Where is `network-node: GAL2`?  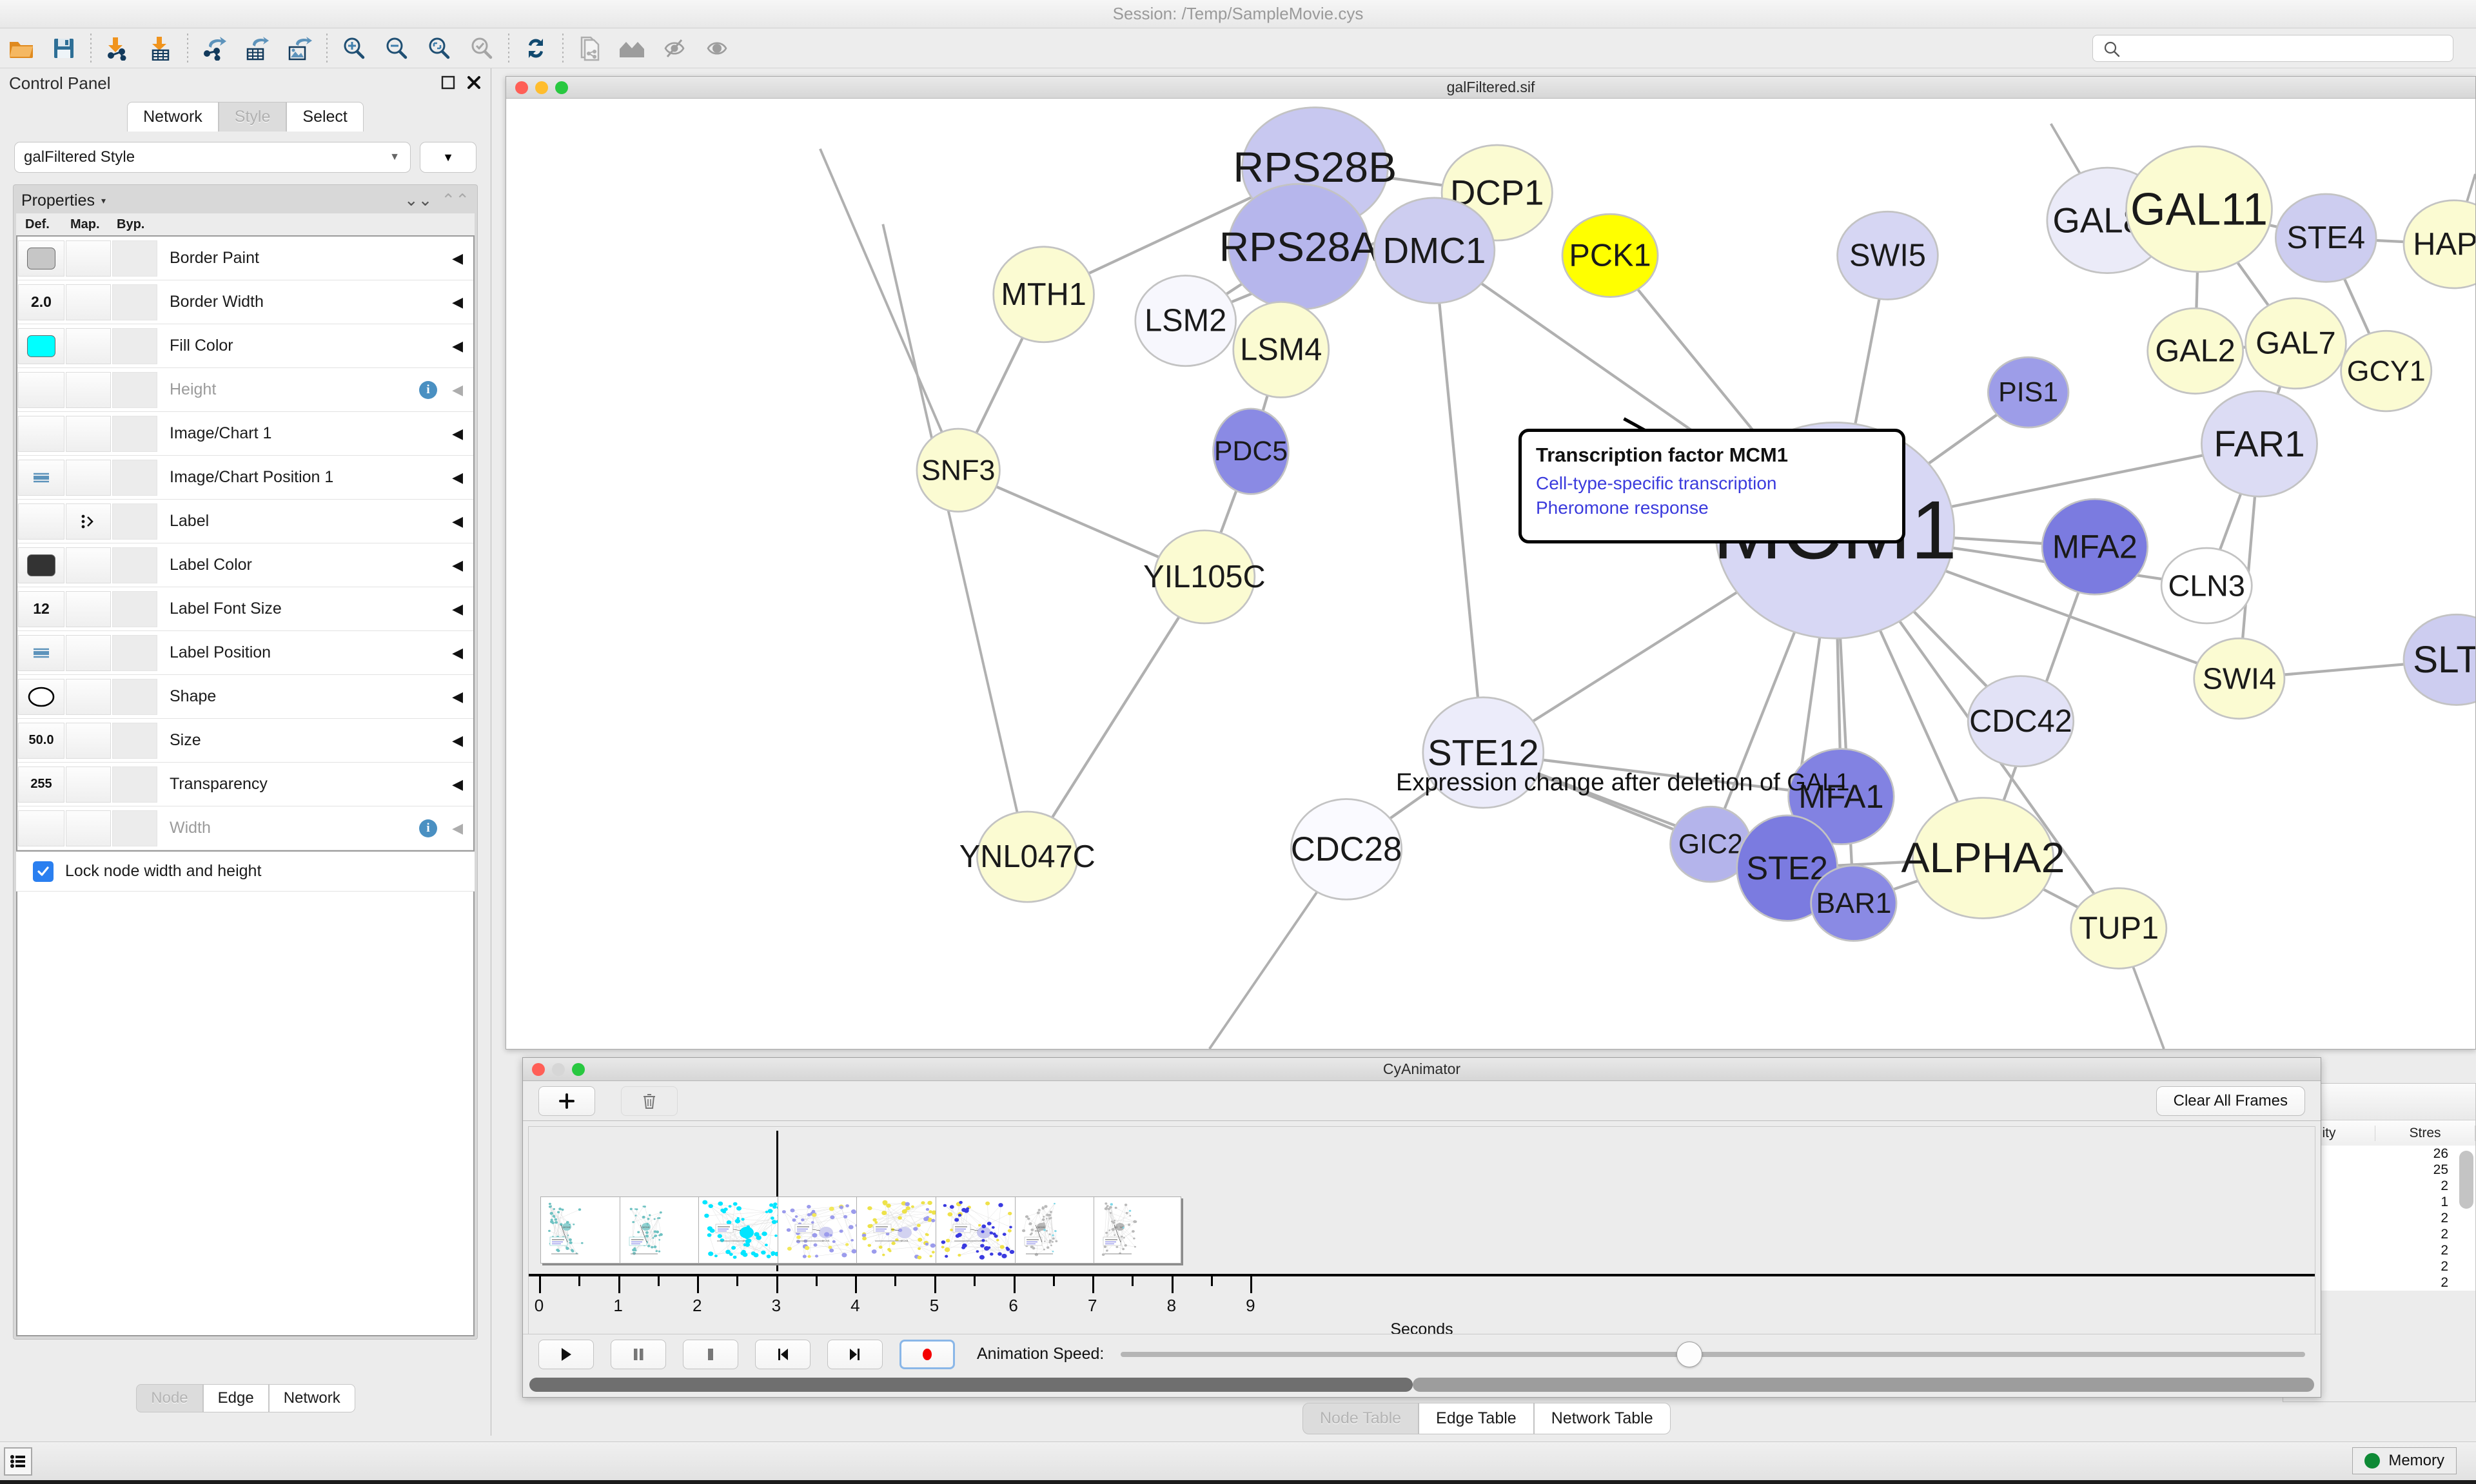 network-node: GAL2 is located at coordinates (2196, 351).